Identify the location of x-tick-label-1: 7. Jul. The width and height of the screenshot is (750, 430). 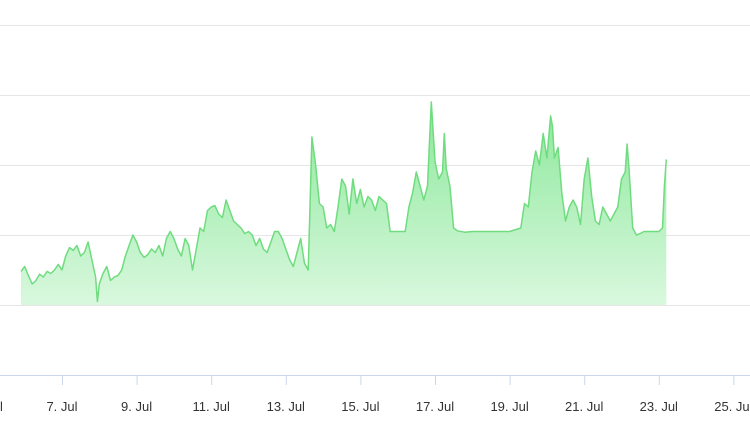
(61, 406).